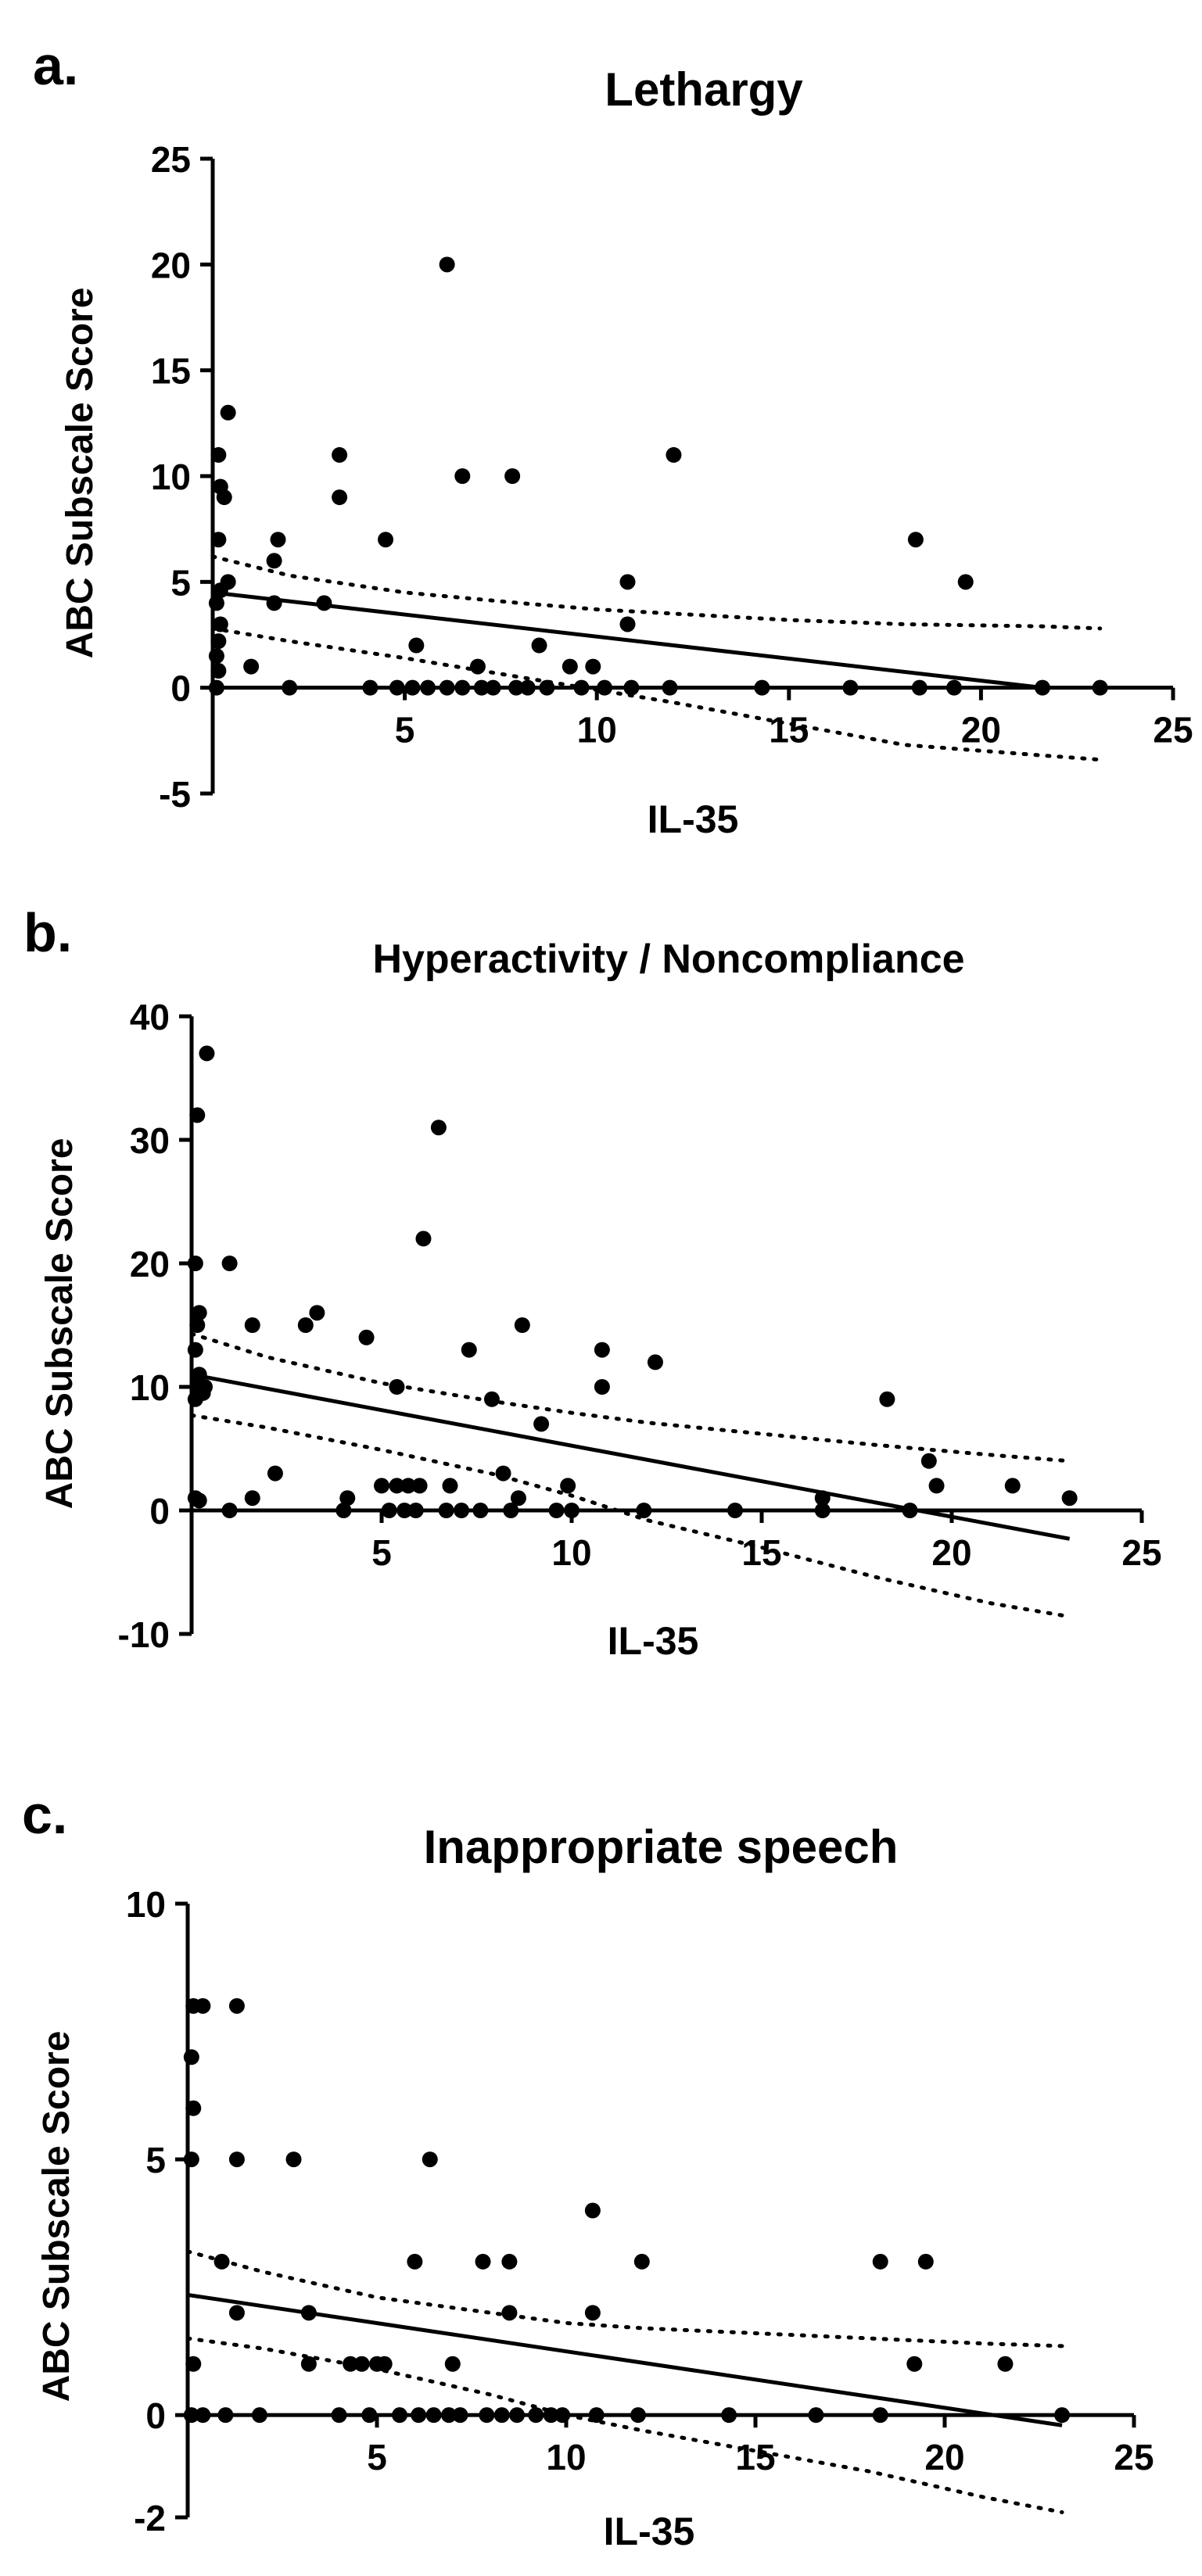 The image size is (1202, 2576). Describe the element at coordinates (180, 582) in the screenshot. I see `y-tick-label: 5` at that location.